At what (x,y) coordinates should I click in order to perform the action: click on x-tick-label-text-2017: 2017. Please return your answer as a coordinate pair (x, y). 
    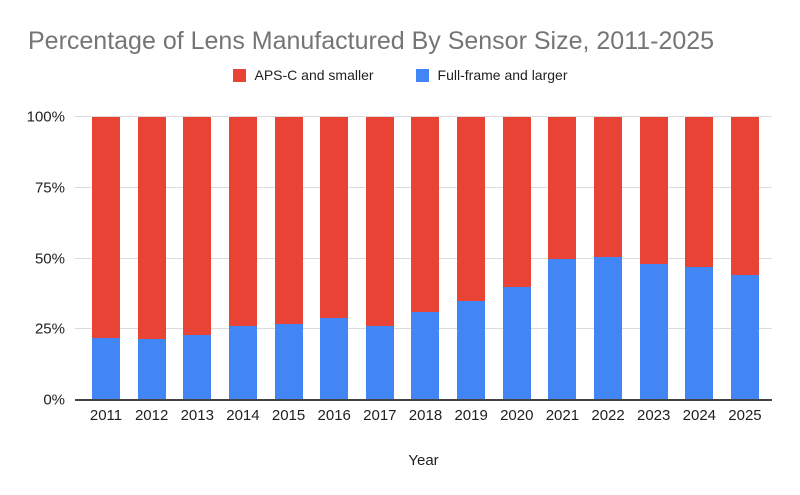
    Looking at the image, I should click on (380, 415).